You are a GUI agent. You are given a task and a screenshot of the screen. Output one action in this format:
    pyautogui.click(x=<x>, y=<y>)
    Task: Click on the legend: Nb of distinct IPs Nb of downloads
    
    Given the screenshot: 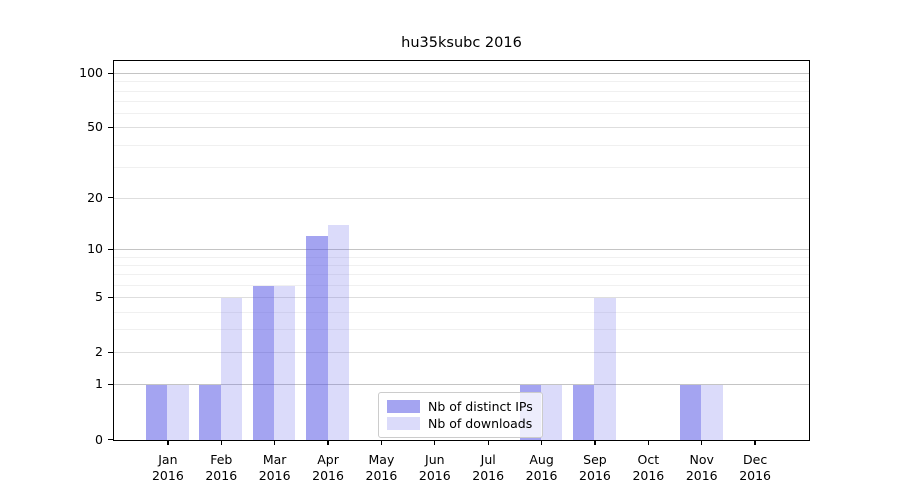 What is the action you would take?
    pyautogui.click(x=460, y=415)
    